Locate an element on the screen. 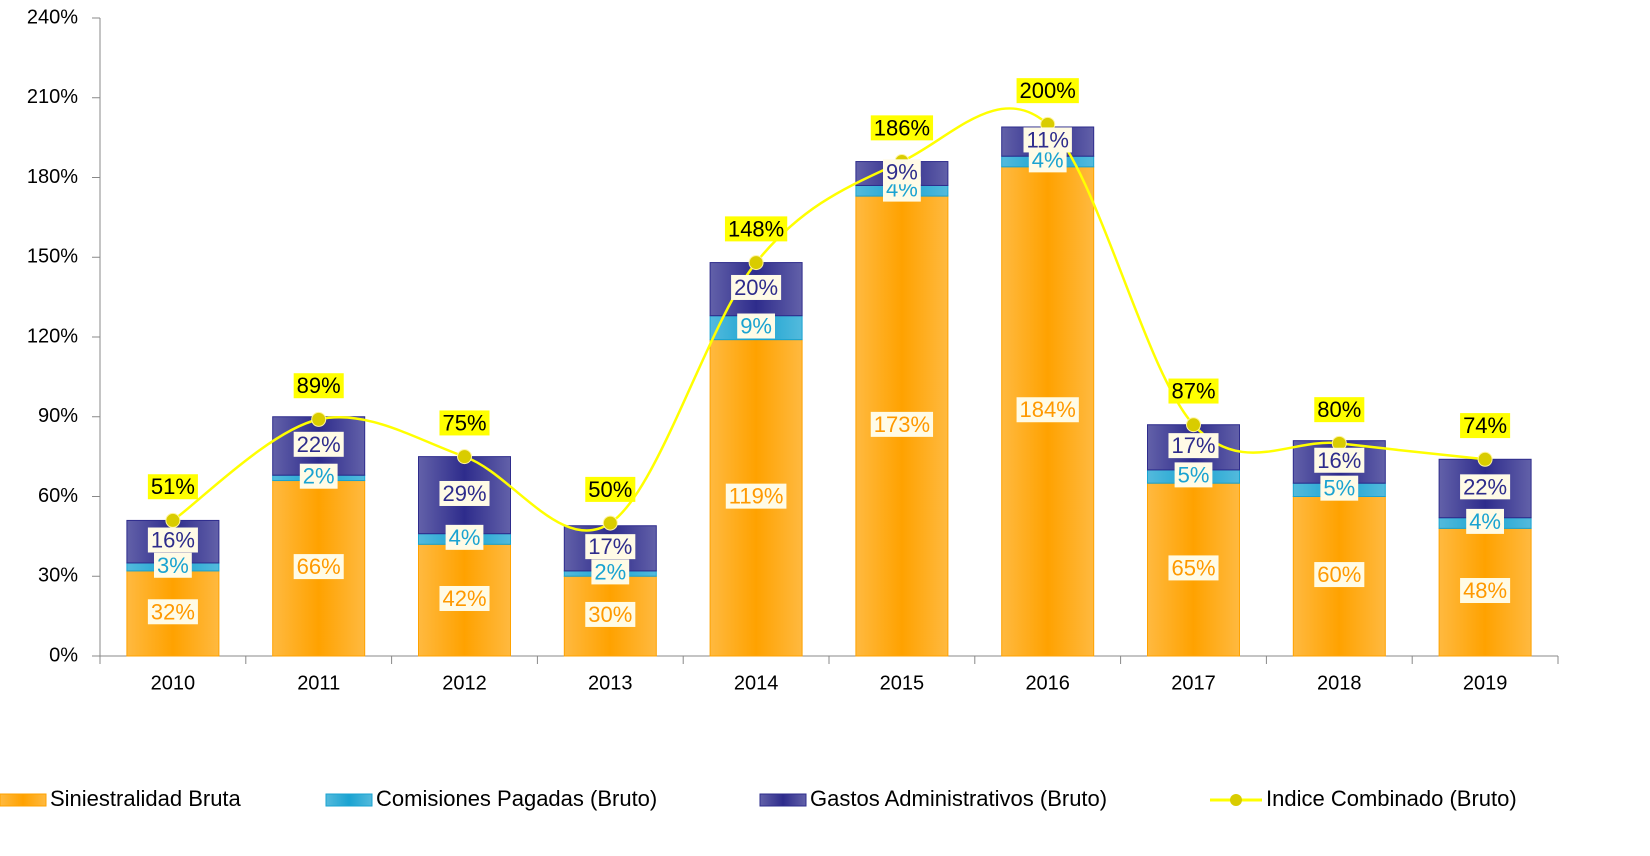 The height and width of the screenshot is (856, 1650). data-label: 11% is located at coordinates (1047, 139).